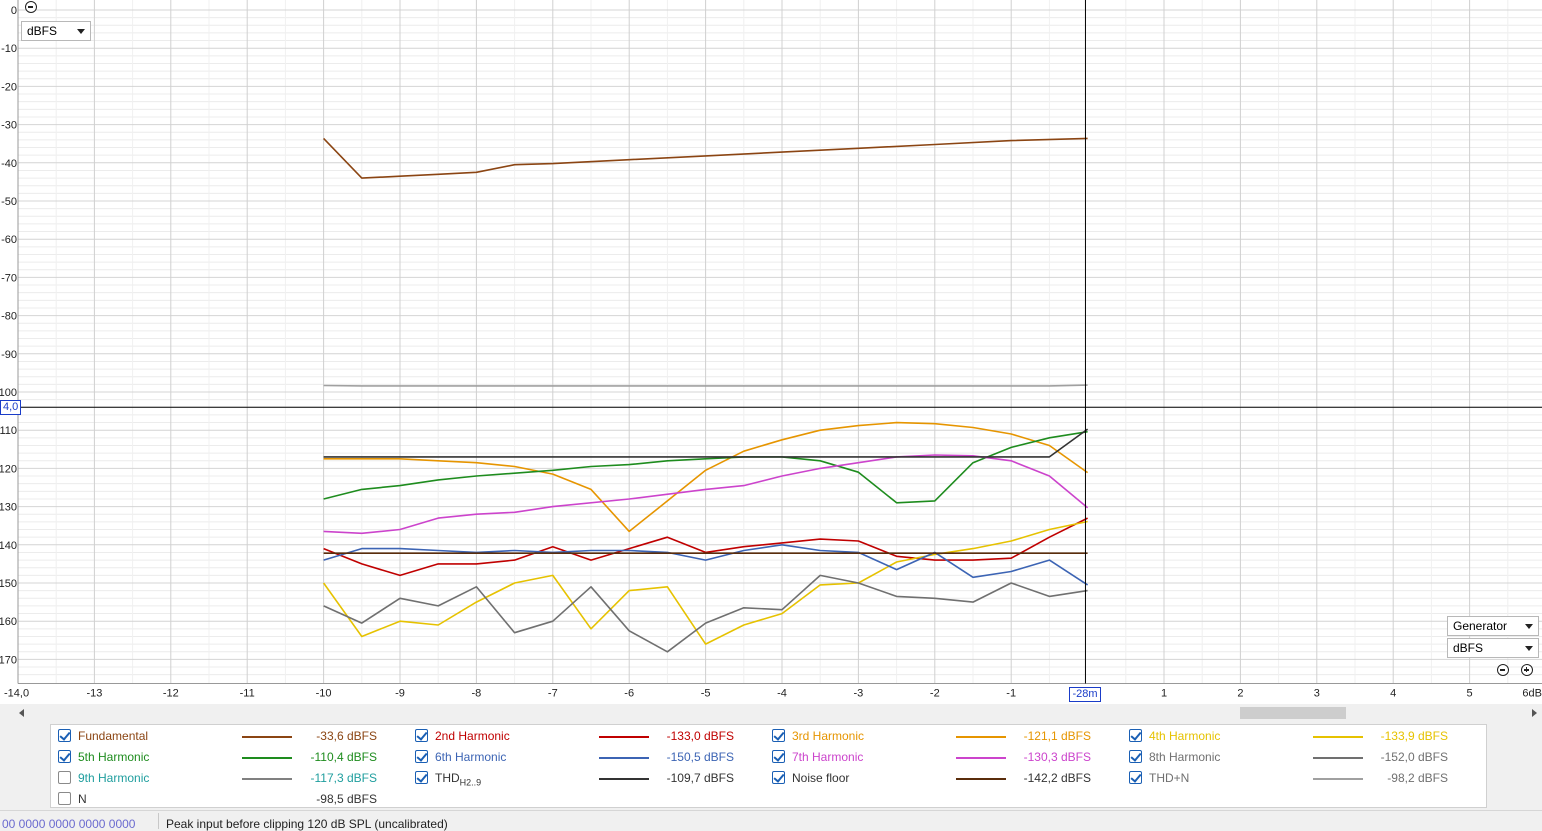 Image resolution: width=1542 pixels, height=831 pixels. Describe the element at coordinates (705, 158) in the screenshot. I see `series-line-fundamental` at that location.